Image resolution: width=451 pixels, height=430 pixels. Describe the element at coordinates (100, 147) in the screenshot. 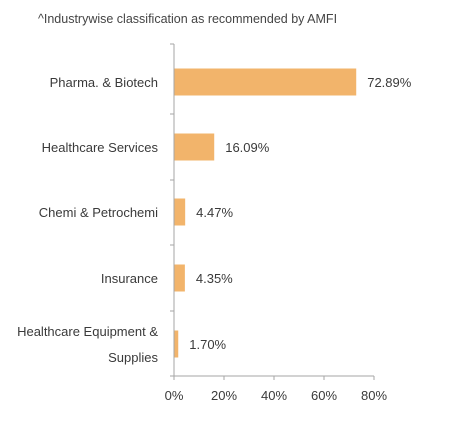

I see `category-label: Healthcare Services` at that location.